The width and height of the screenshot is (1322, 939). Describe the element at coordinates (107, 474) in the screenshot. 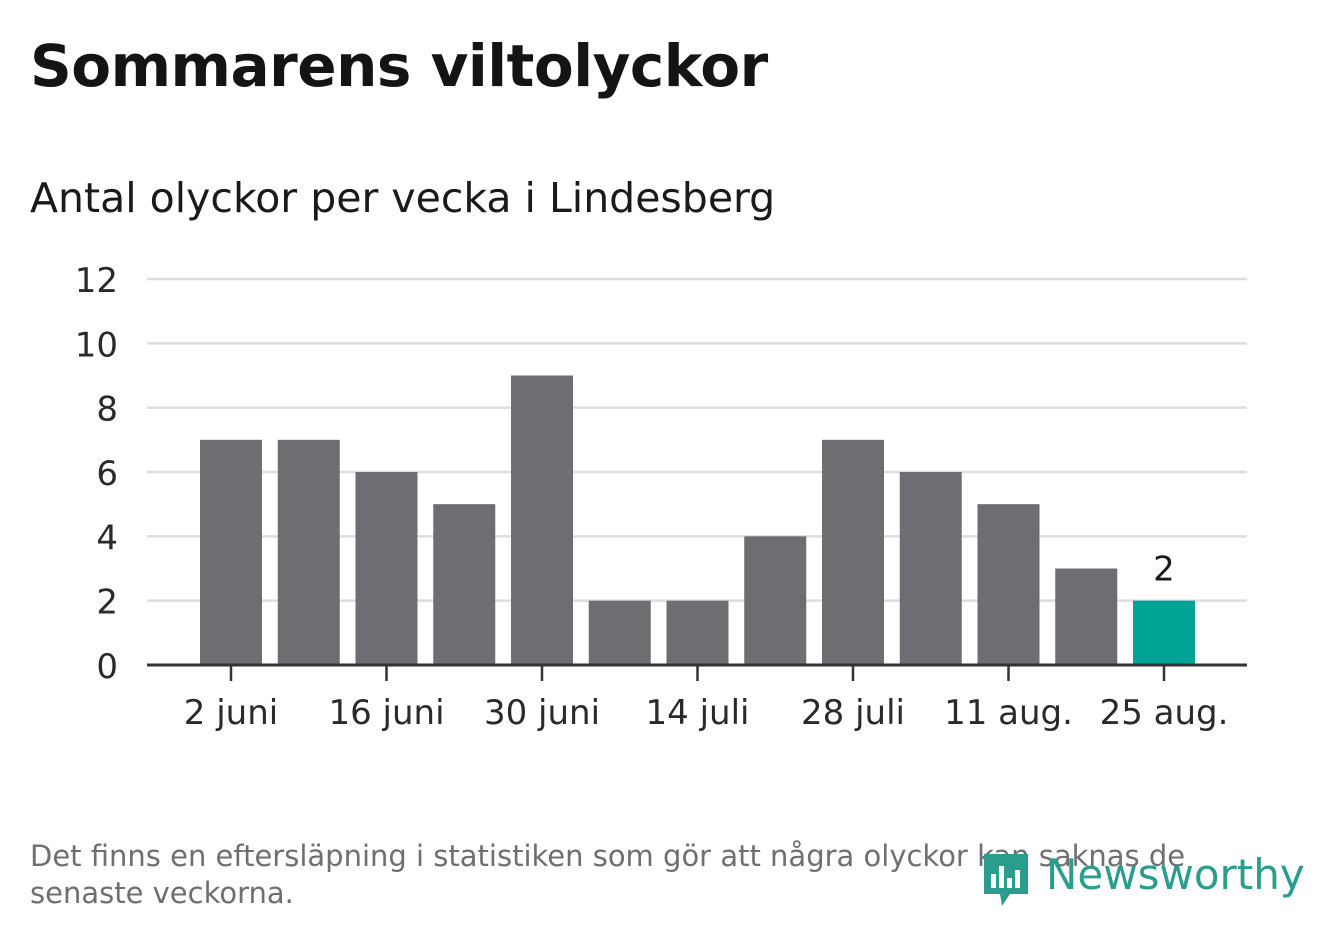

I see `y-tick-label: 6` at that location.